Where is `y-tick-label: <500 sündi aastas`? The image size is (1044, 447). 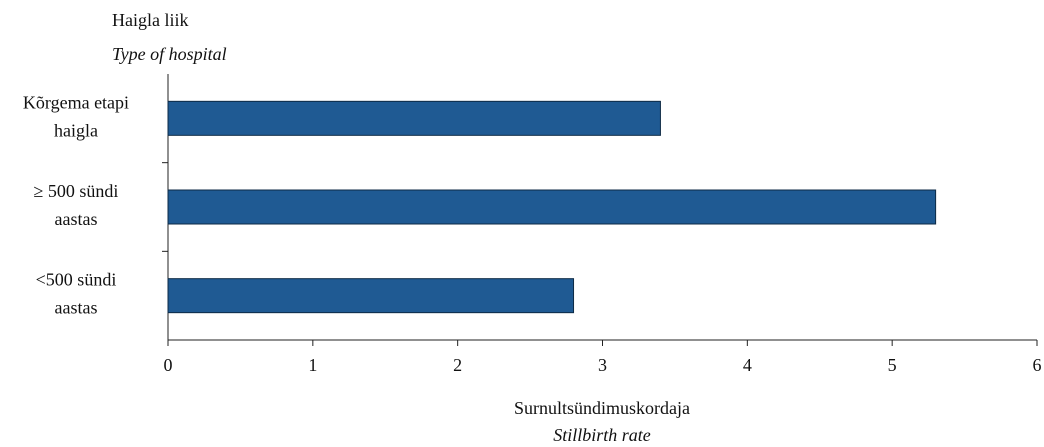 y-tick-label: <500 sündi aastas is located at coordinates (76, 294).